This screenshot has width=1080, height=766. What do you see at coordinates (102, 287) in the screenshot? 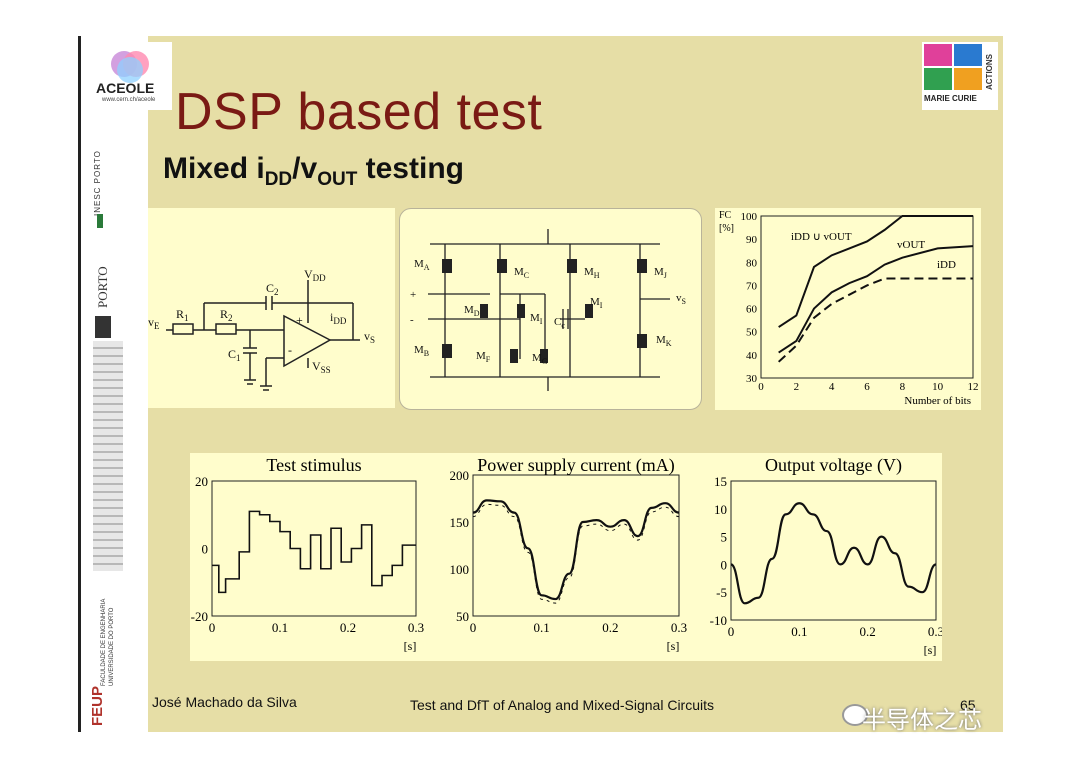
I see `uporto-logo-text: PORTO` at bounding box center [102, 287].